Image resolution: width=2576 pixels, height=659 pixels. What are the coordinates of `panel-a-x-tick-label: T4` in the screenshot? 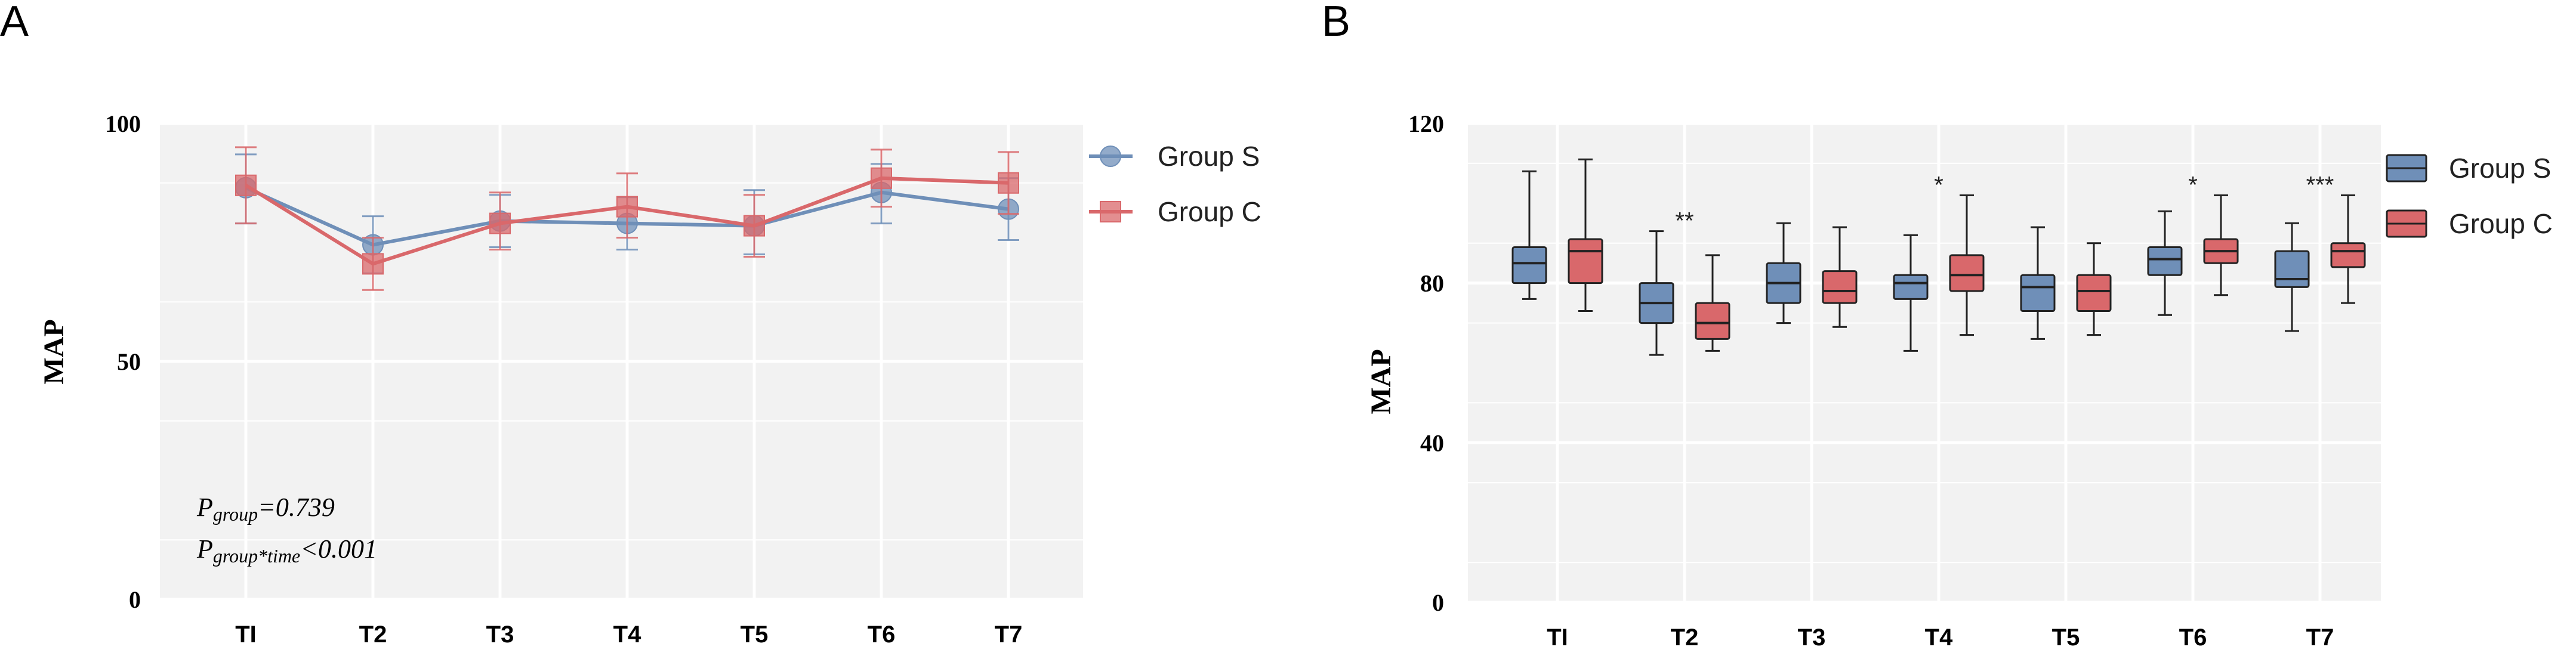 It's located at (627, 634).